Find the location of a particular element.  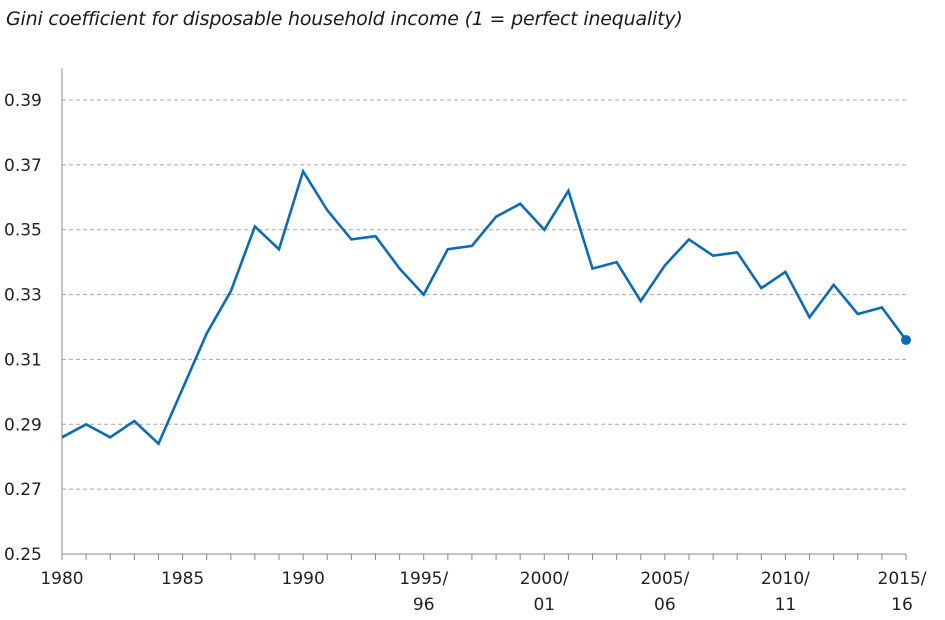

y-tick-label: 0.27 is located at coordinates (23, 490).